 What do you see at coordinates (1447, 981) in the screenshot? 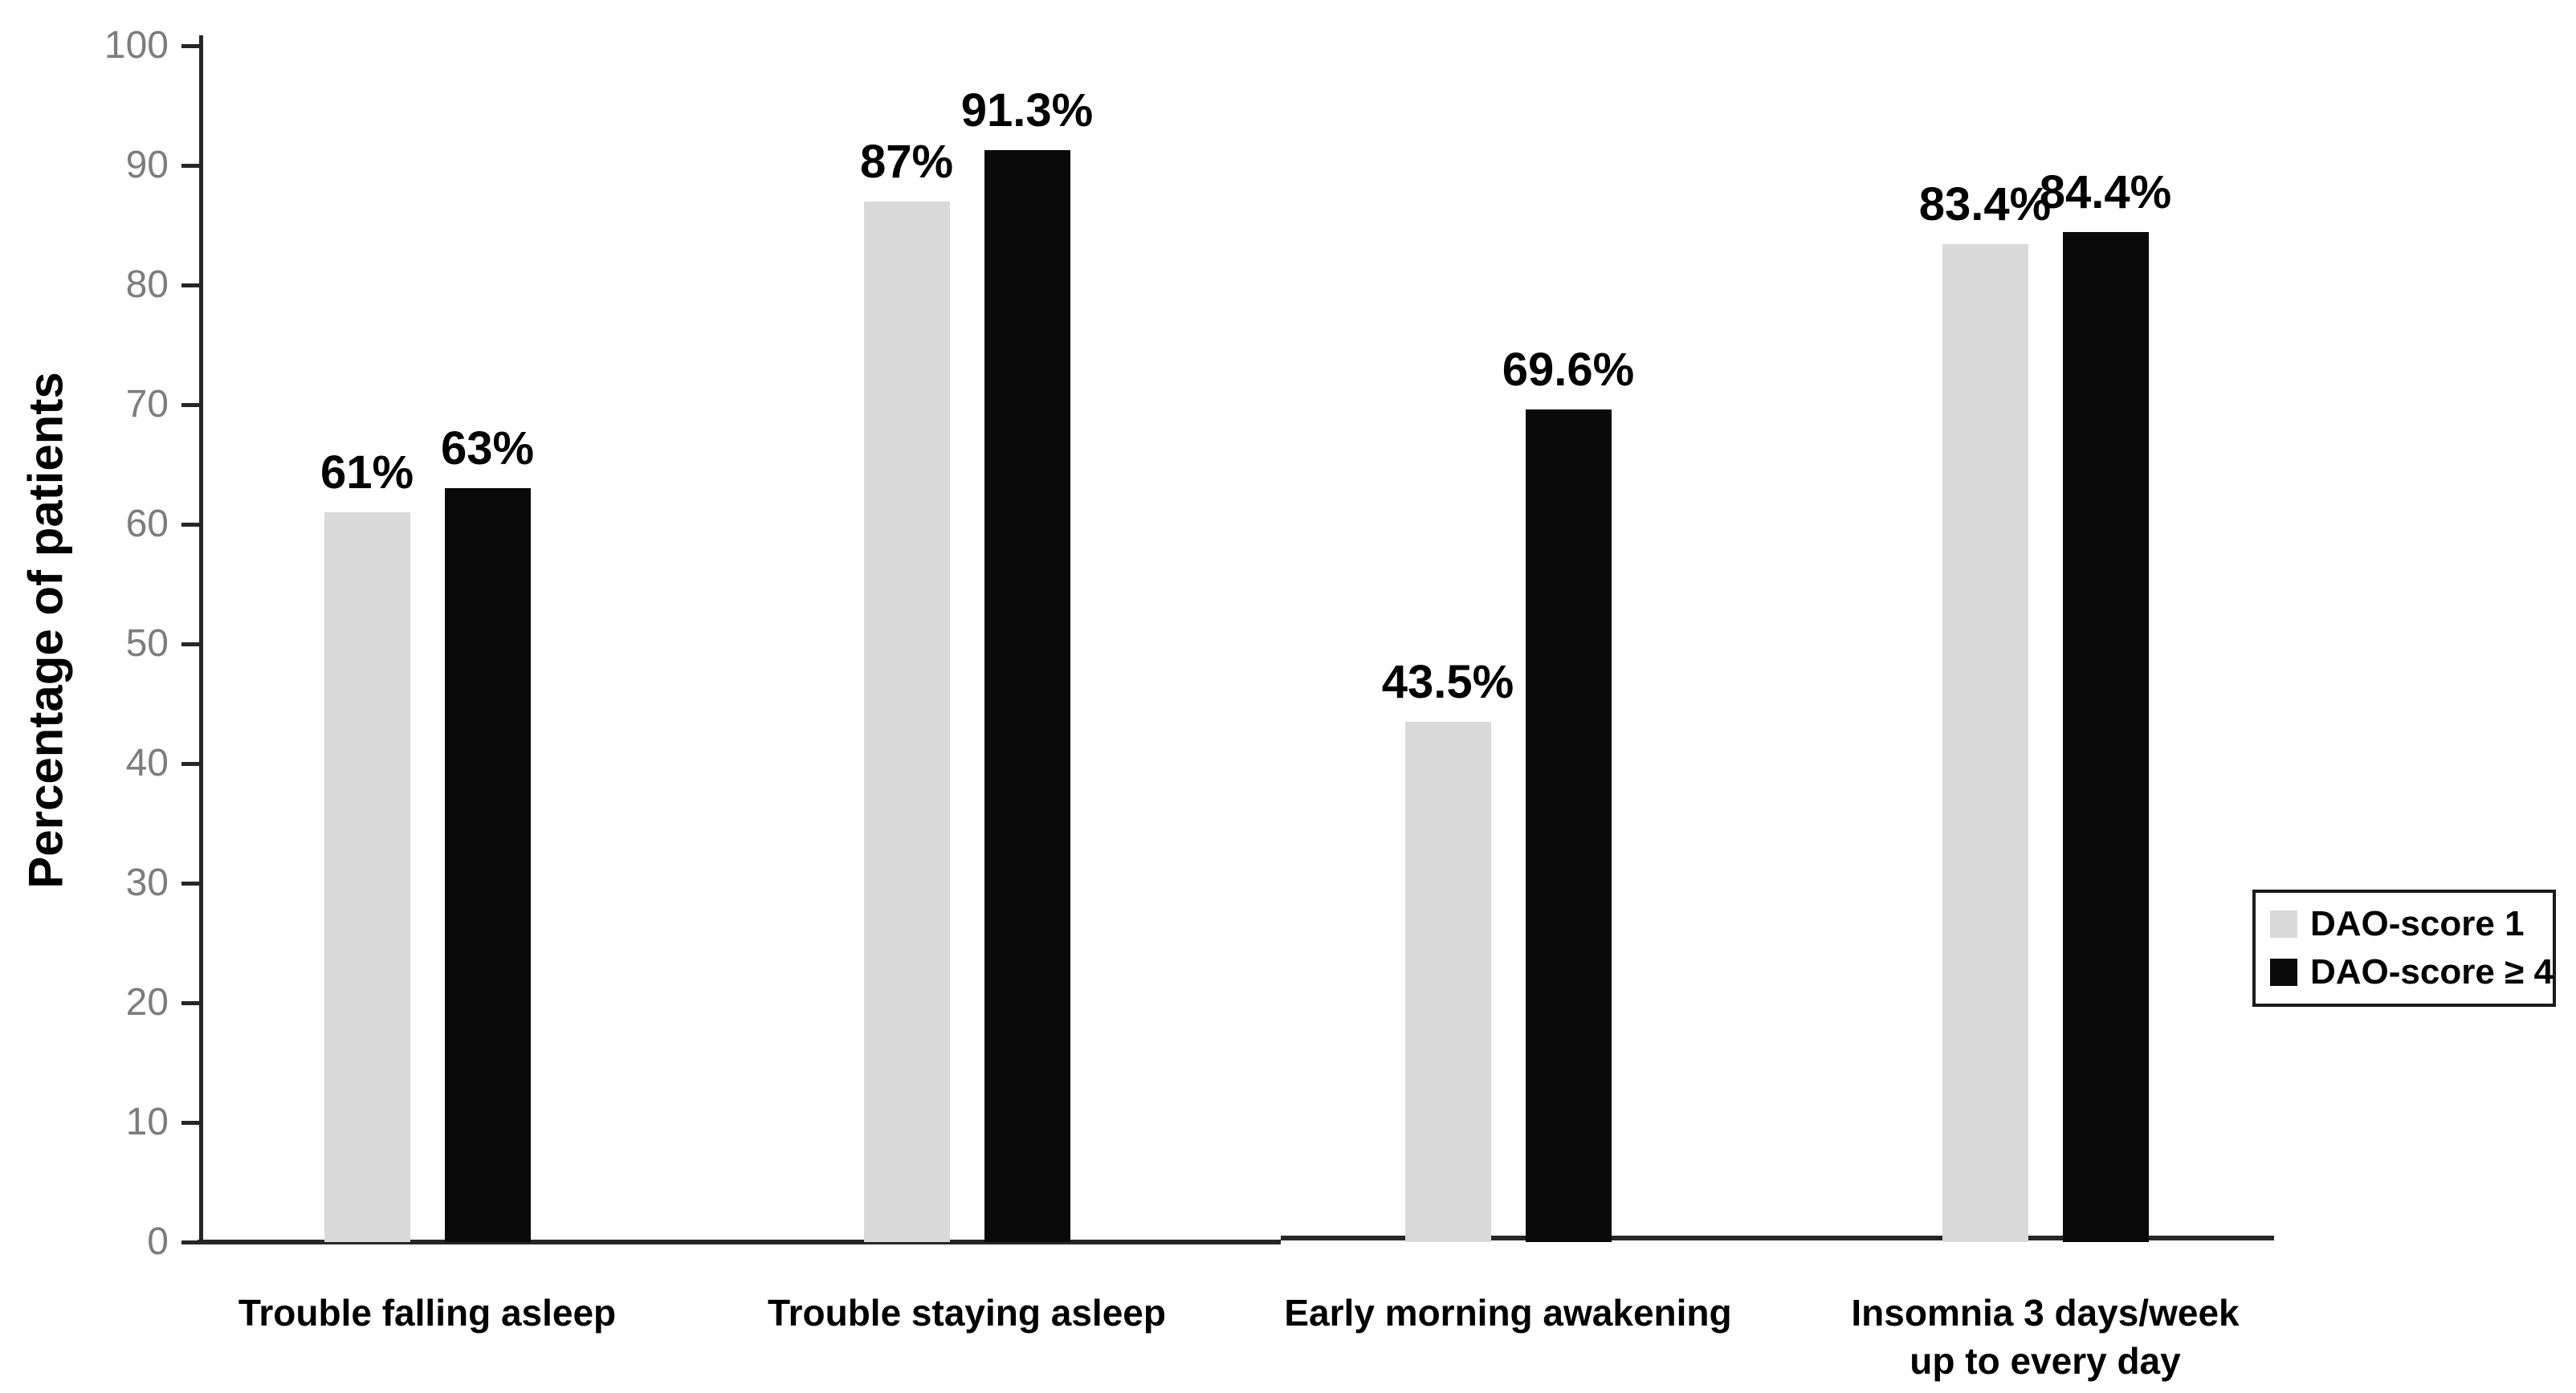
I see `bar-gray-group3` at bounding box center [1447, 981].